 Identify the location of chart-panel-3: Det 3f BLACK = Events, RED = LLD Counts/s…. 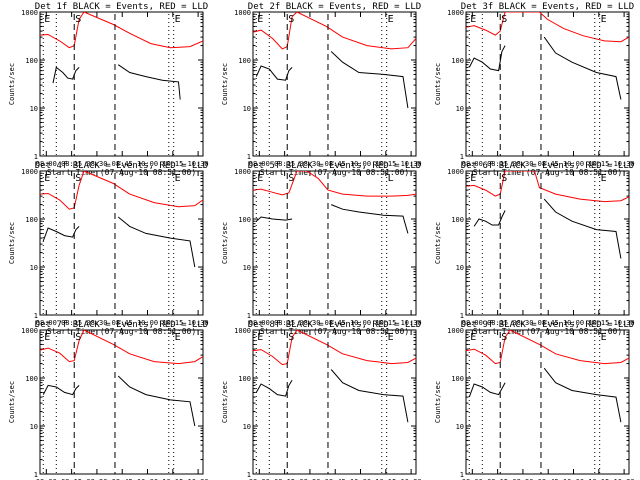
(534, 89).